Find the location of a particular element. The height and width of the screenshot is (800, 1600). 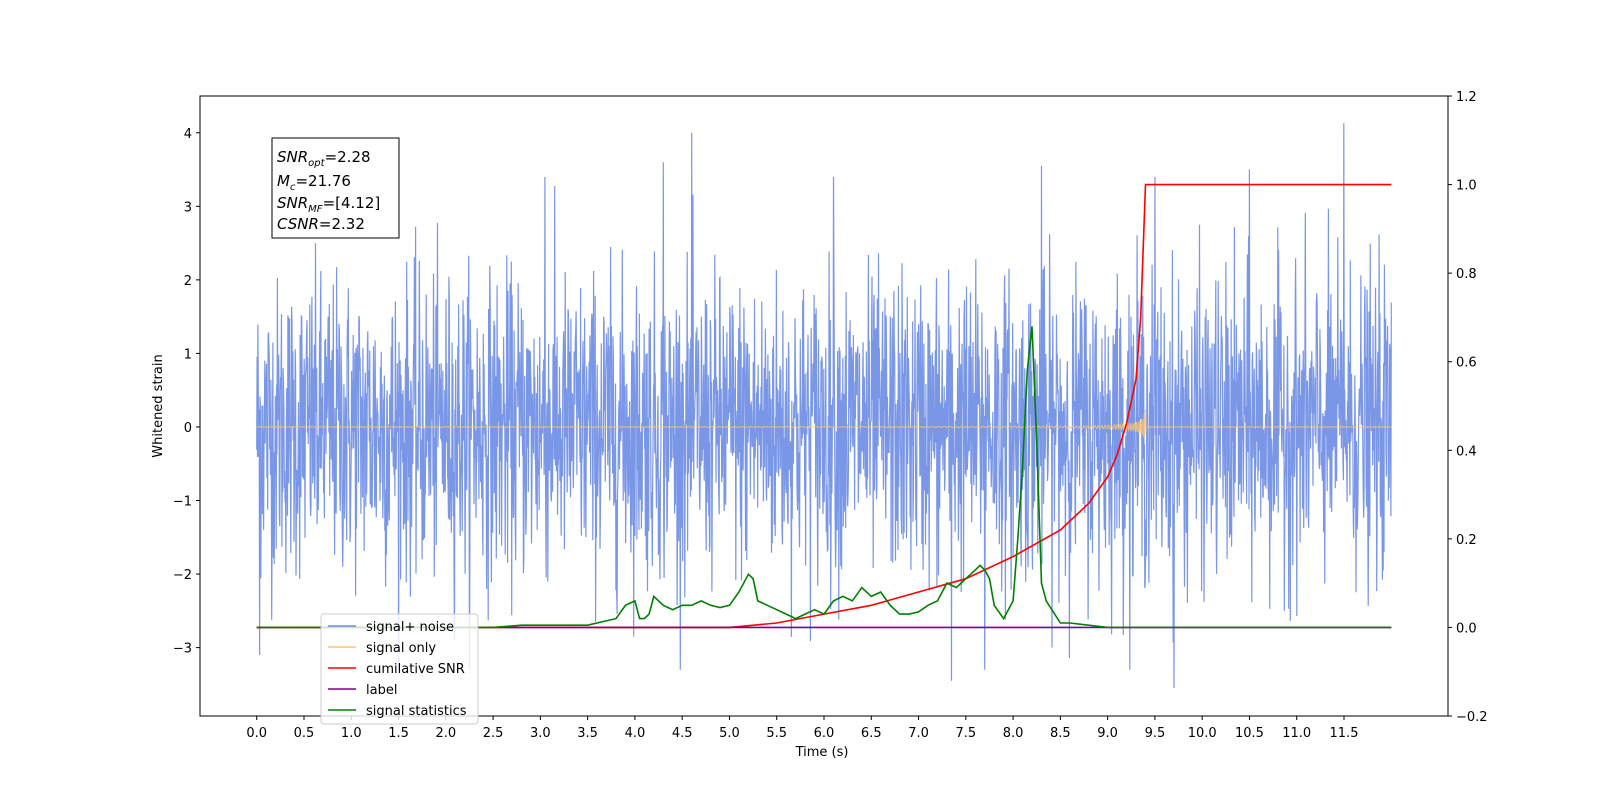

x-axis-label: Time (s) is located at coordinates (822, 752).